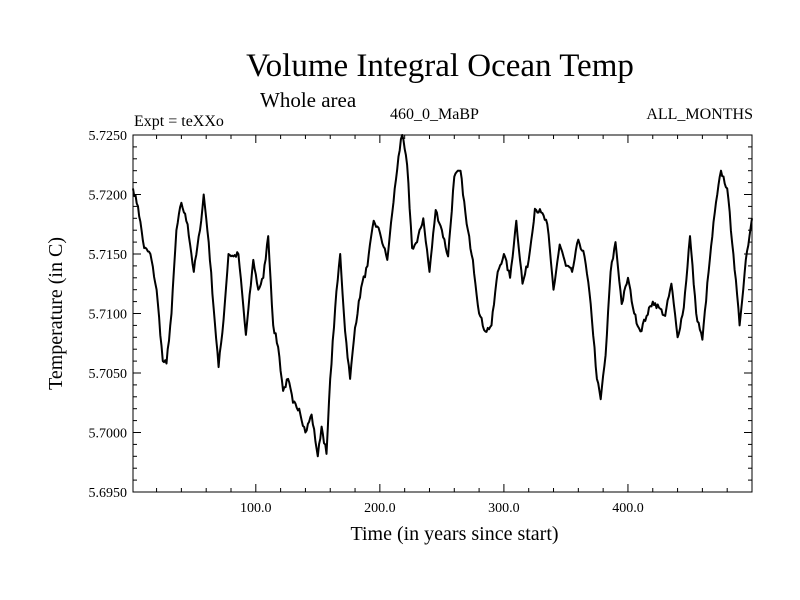 The image size is (800, 600). What do you see at coordinates (256, 508) in the screenshot?
I see `x-tick-label: 100.0` at bounding box center [256, 508].